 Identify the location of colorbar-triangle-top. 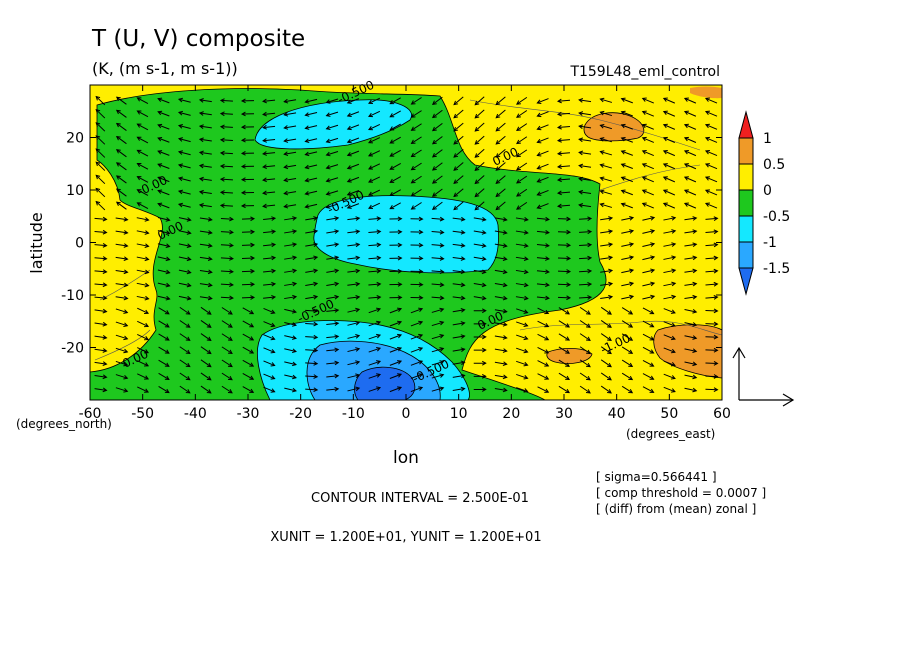
(746, 124).